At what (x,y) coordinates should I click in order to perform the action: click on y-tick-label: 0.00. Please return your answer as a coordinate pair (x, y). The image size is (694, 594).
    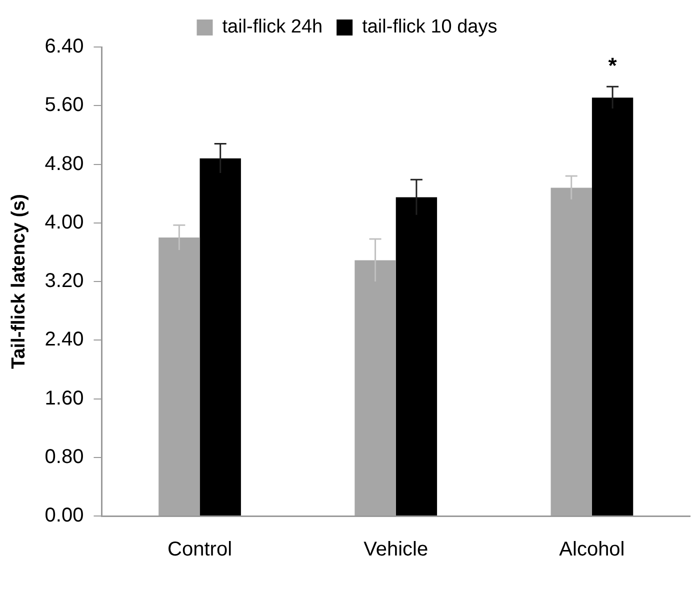
    Looking at the image, I should click on (64, 515).